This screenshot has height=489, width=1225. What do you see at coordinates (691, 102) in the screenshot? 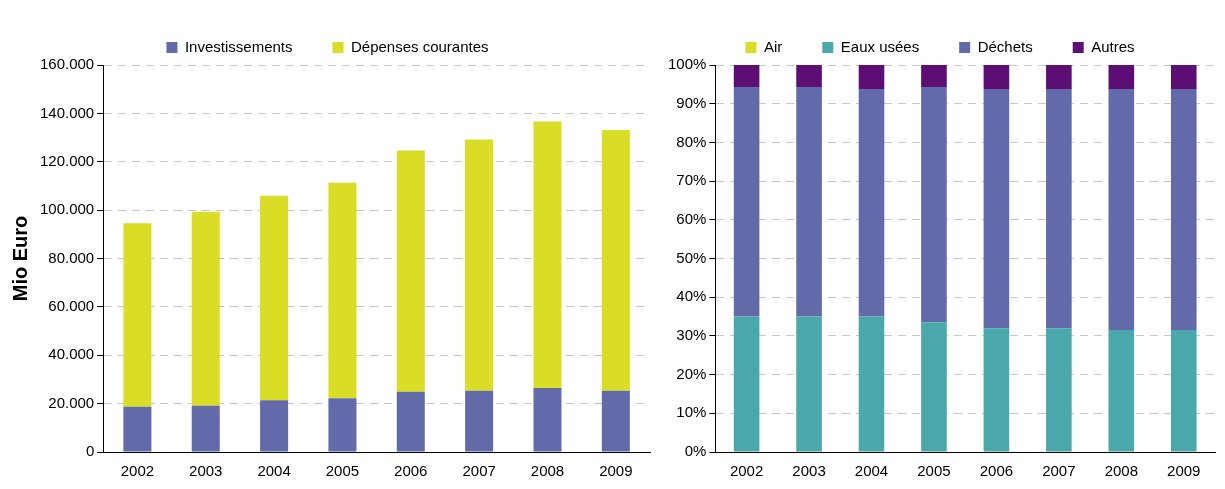
I see `y-tick-label: 90%` at bounding box center [691, 102].